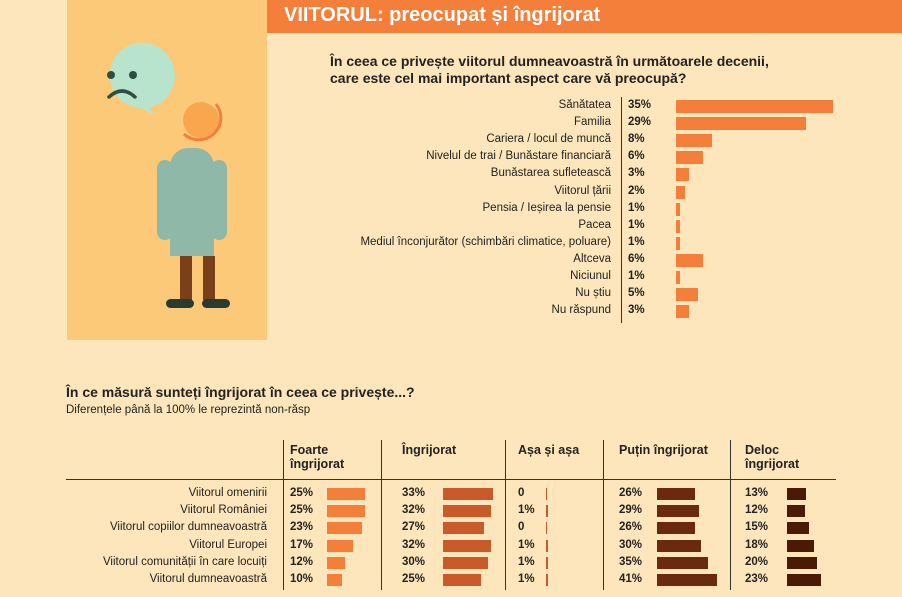 This screenshot has height=597, width=902. What do you see at coordinates (414, 527) in the screenshot?
I see `table-cell-value: 27%` at bounding box center [414, 527].